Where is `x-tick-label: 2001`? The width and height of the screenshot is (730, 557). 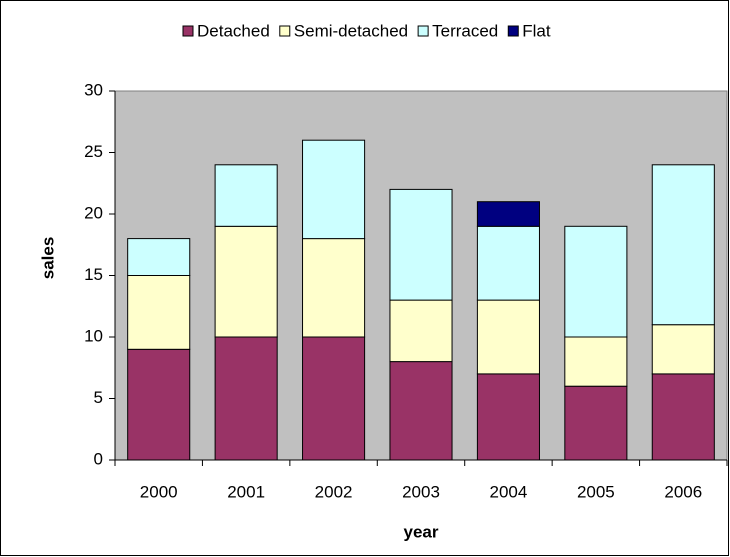 x-tick-label: 2001 is located at coordinates (246, 491).